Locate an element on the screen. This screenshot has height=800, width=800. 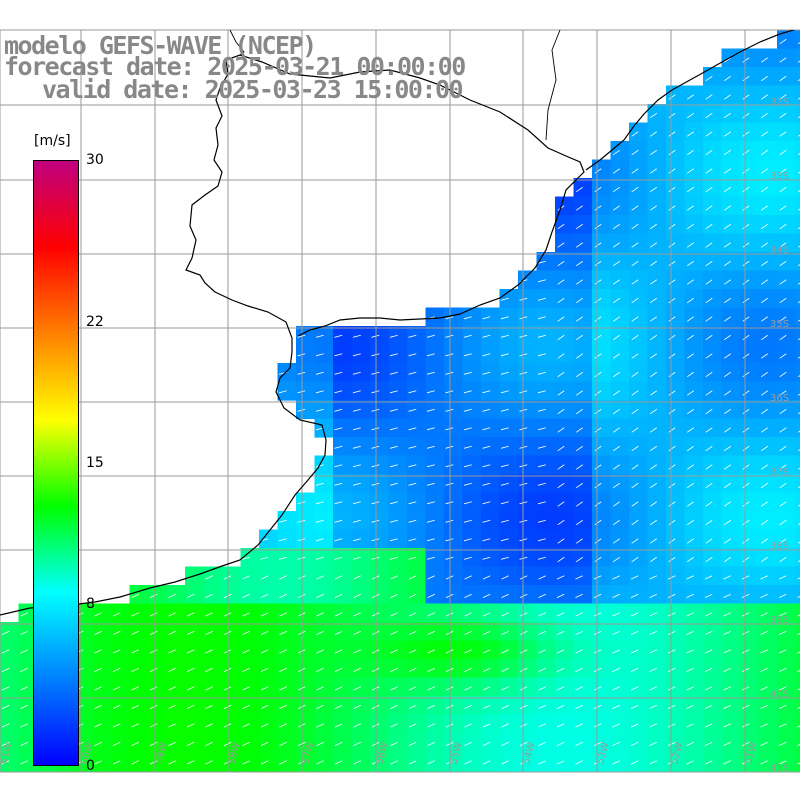
latitude-label: 41S is located at coordinates (779, 768).